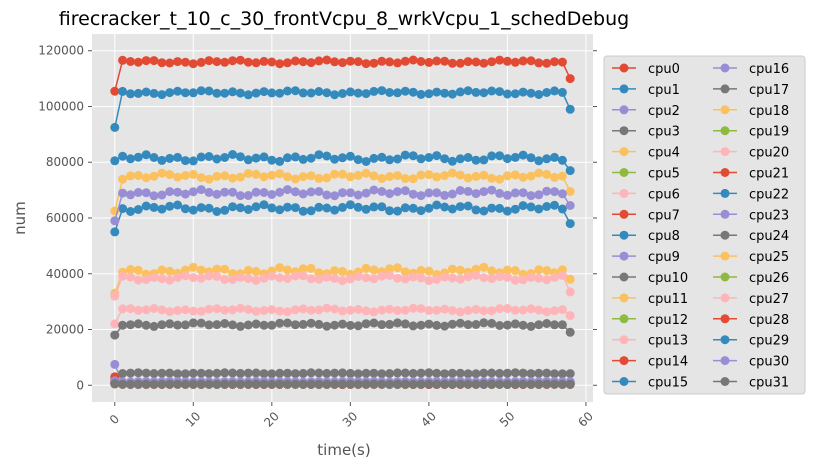  What do you see at coordinates (769, 362) in the screenshot?
I see `legend-label: cpu30` at bounding box center [769, 362].